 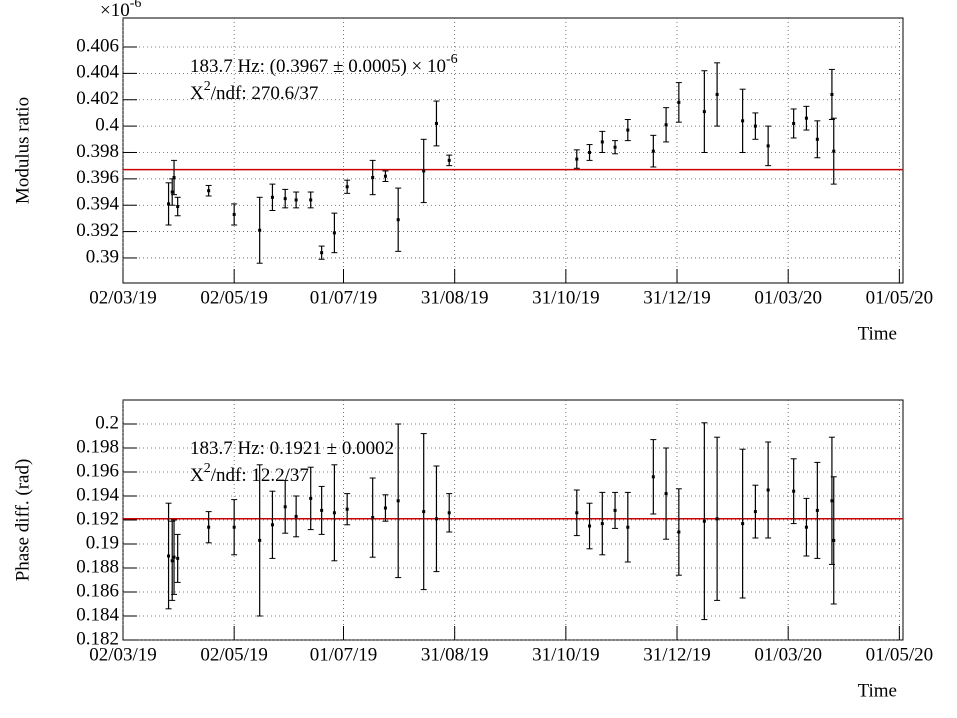 I want to click on fit-annotation: 183.7 Hz: (0.3967 ± 0.0005) × 10-6, so click(x=324, y=64).